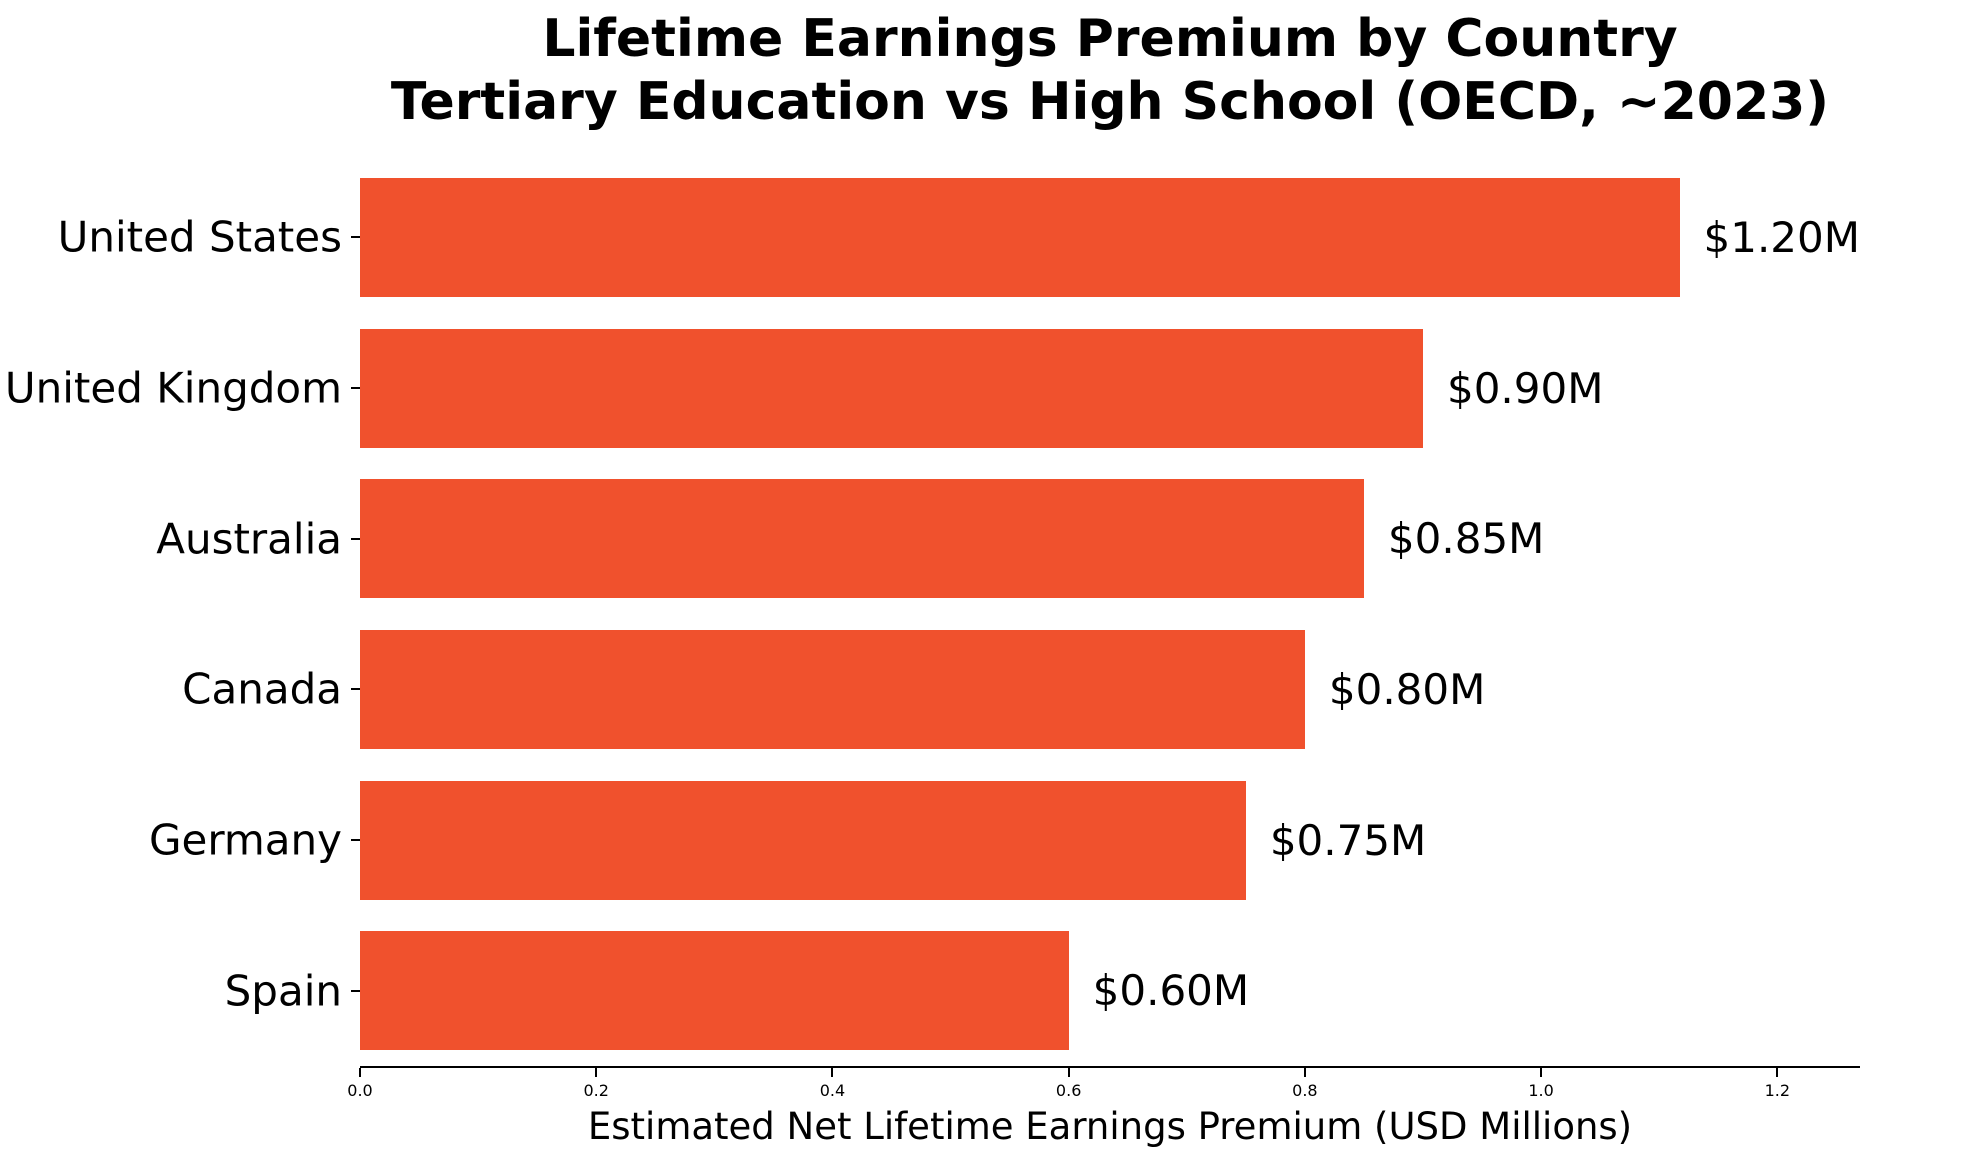 This screenshot has height=1170, width=1970. Describe the element at coordinates (832, 1090) in the screenshot. I see `x-tick-label: 0.4` at that location.